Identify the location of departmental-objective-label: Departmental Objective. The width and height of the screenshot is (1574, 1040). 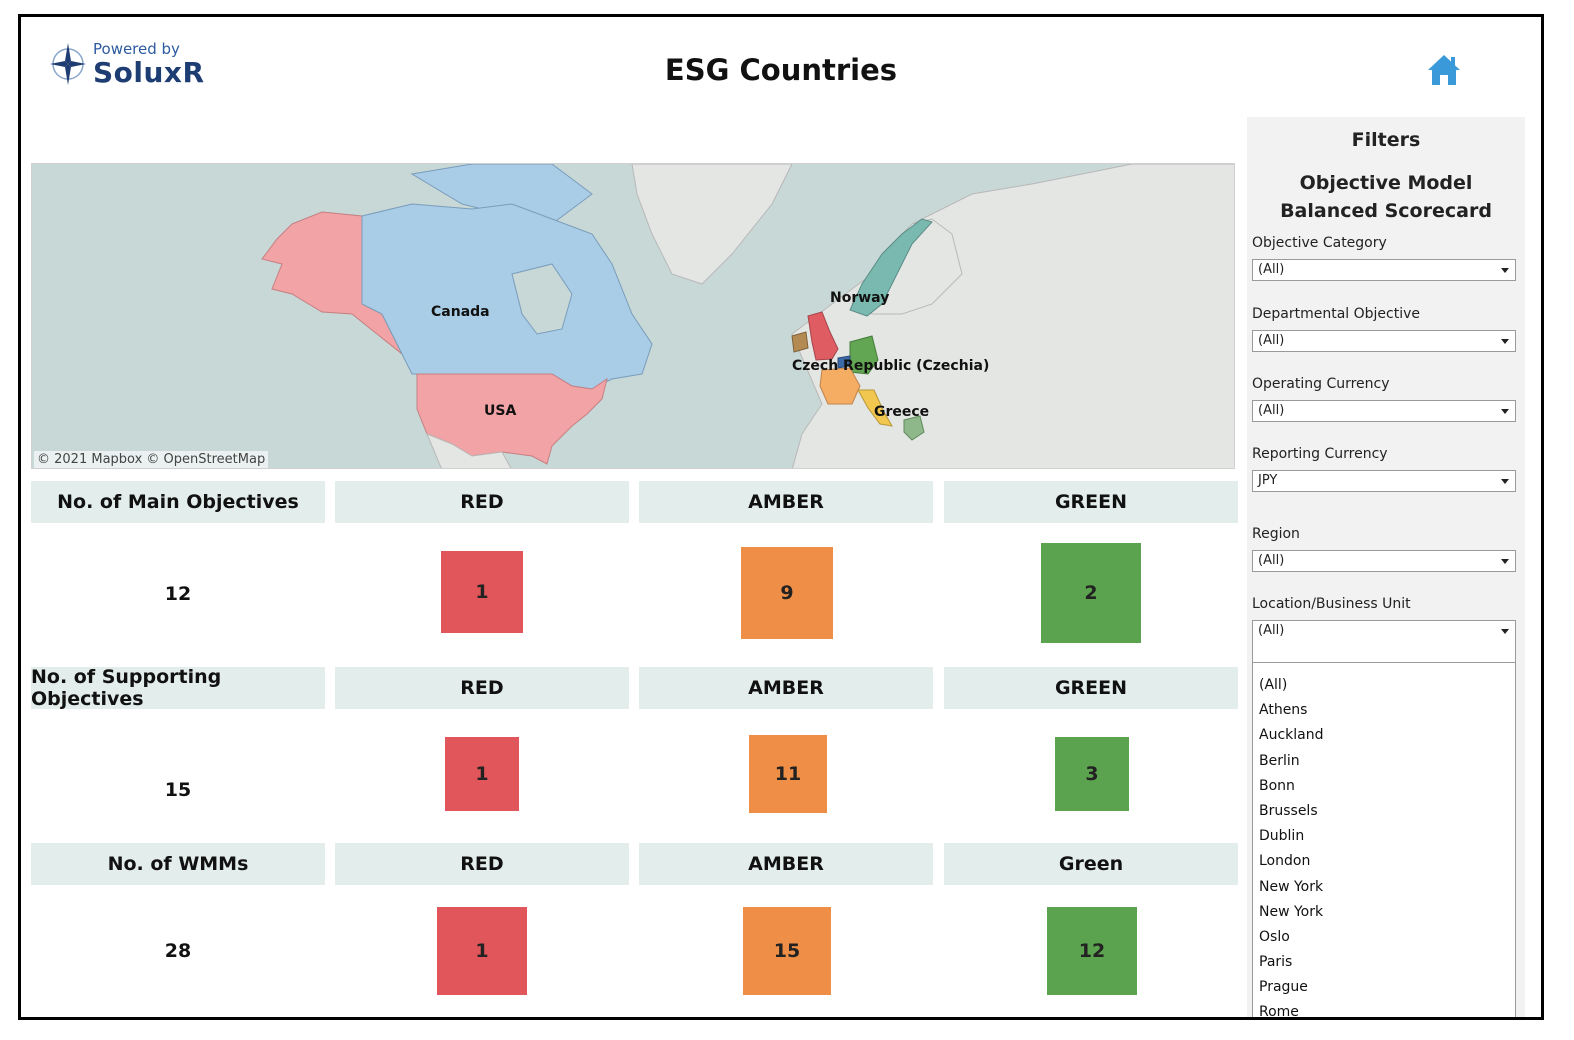
(1336, 314).